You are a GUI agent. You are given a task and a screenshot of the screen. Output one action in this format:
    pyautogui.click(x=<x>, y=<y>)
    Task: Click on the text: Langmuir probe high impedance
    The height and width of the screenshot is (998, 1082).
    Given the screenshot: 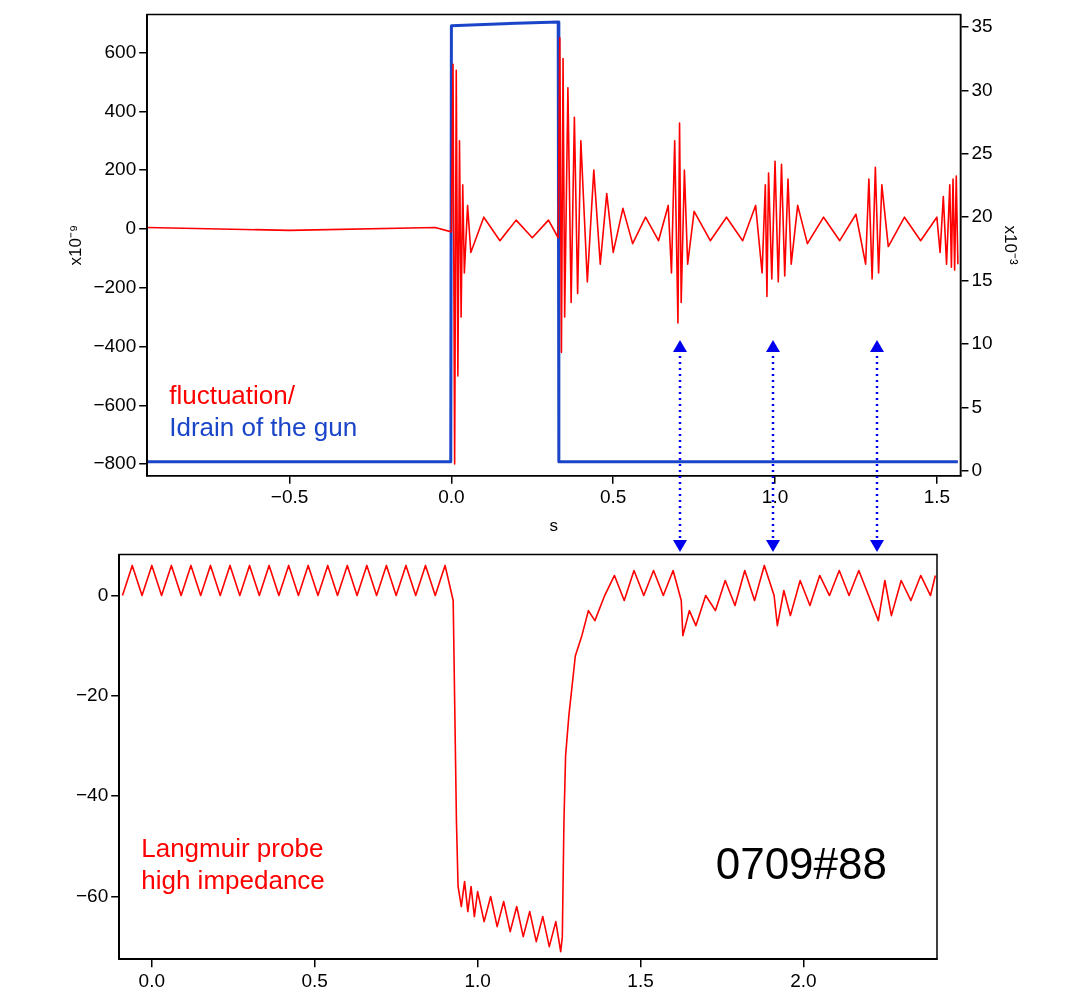 What is the action you would take?
    pyautogui.click(x=233, y=864)
    